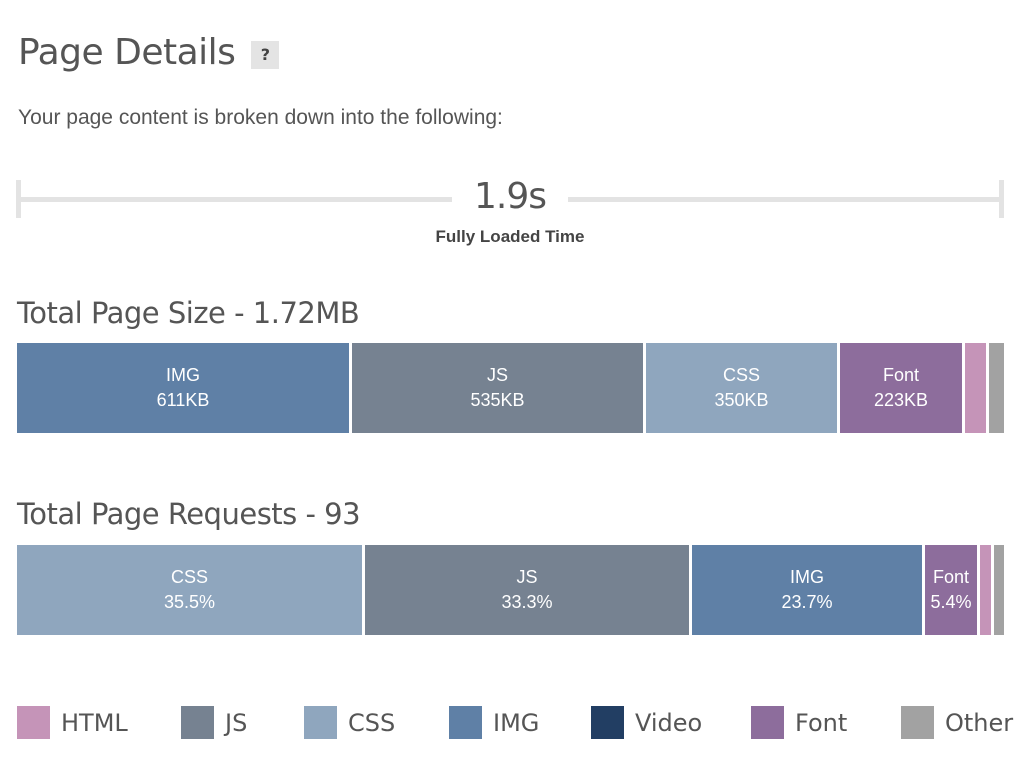 This screenshot has width=1024, height=766. What do you see at coordinates (999, 590) in the screenshot?
I see `requests-segment-other` at bounding box center [999, 590].